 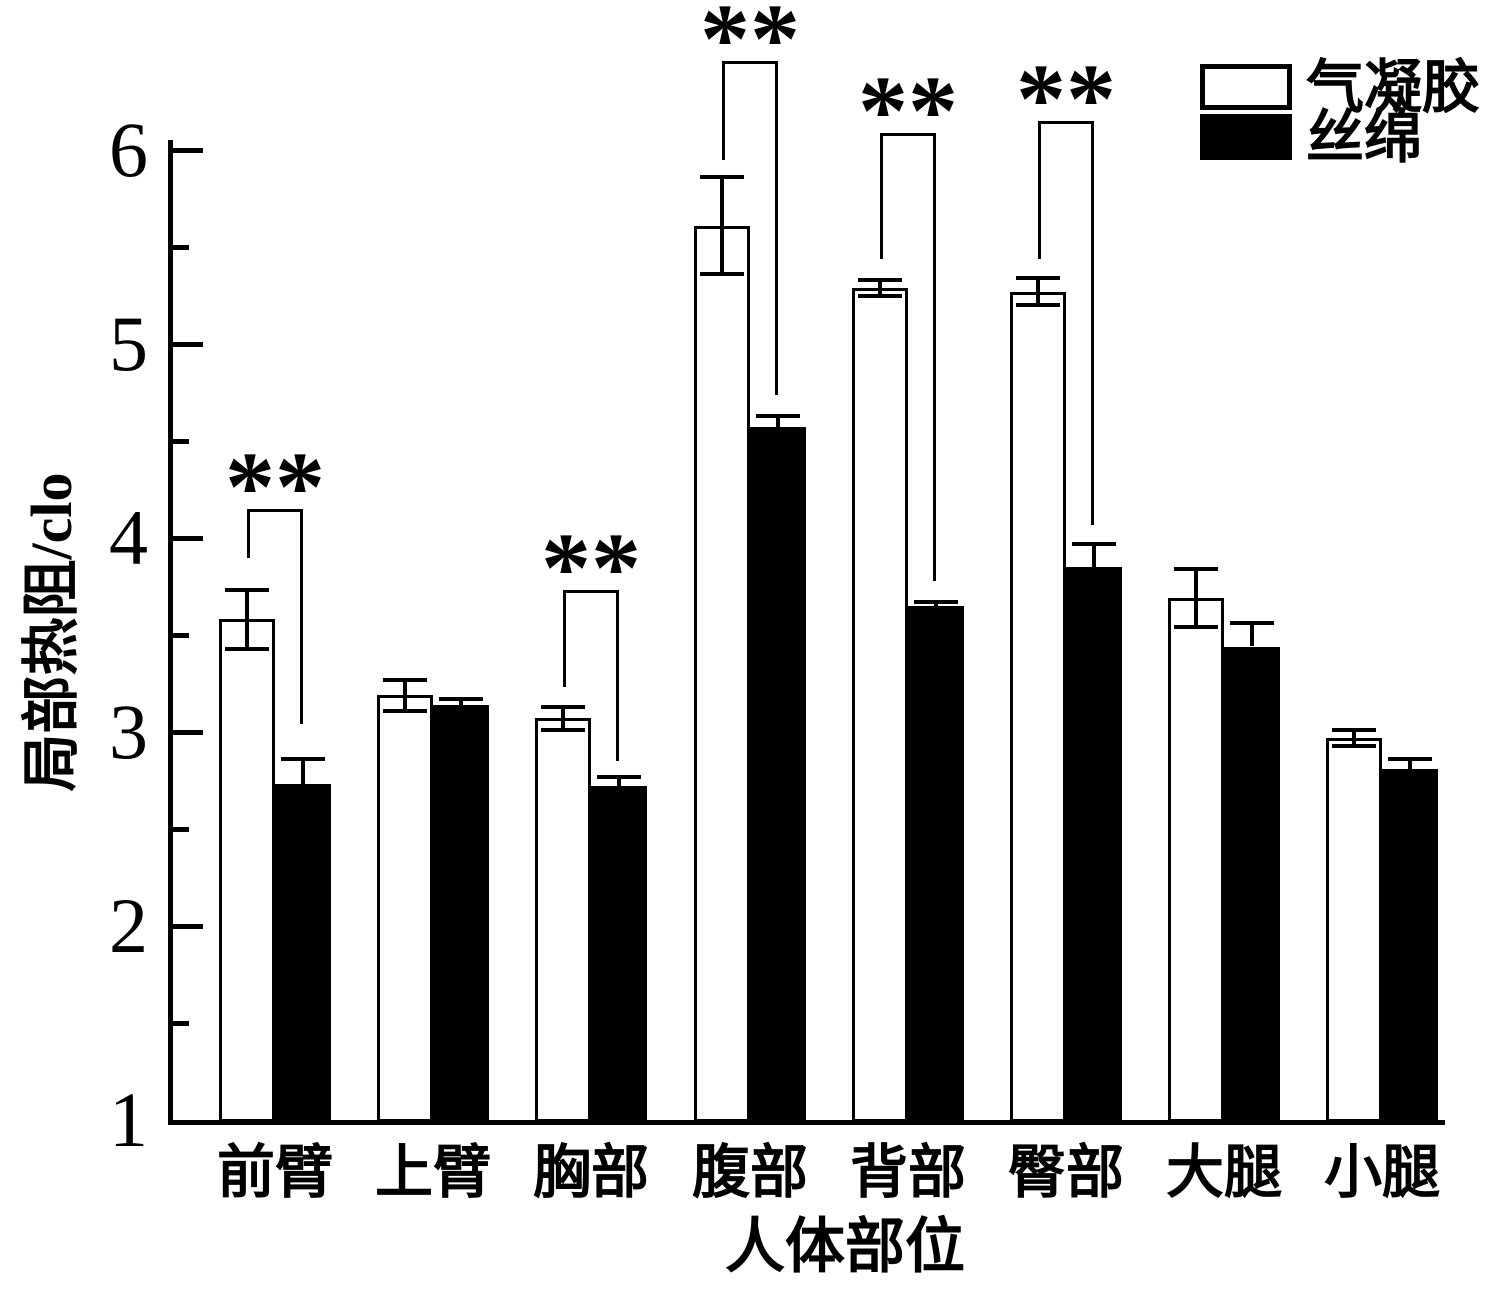 I want to click on x-category-label: 腹部, so click(x=749, y=1172).